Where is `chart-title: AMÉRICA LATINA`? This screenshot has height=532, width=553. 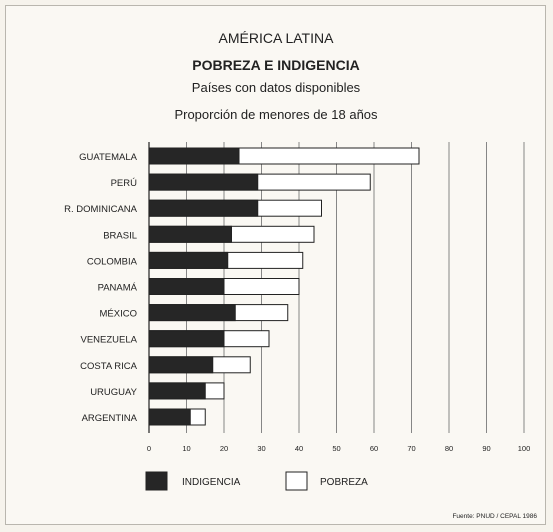 chart-title: AMÉRICA LATINA is located at coordinates (277, 38).